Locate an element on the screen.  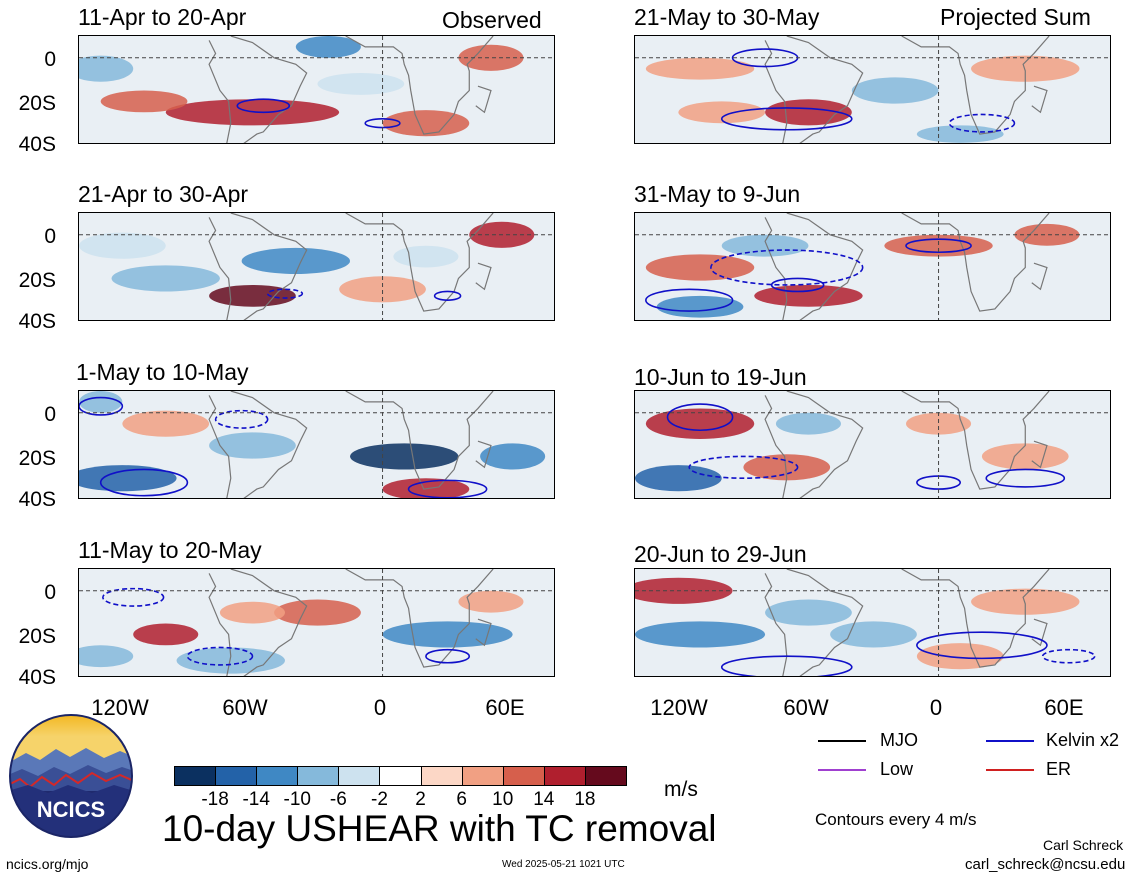
colorbar-tick-label: 10 is located at coordinates (503, 799).